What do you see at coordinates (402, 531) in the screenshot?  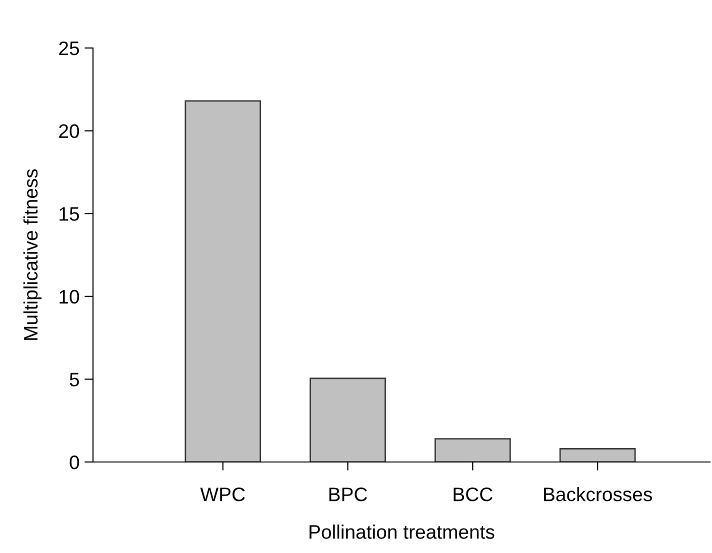 I see `x-axis-title: Pollination treatments` at bounding box center [402, 531].